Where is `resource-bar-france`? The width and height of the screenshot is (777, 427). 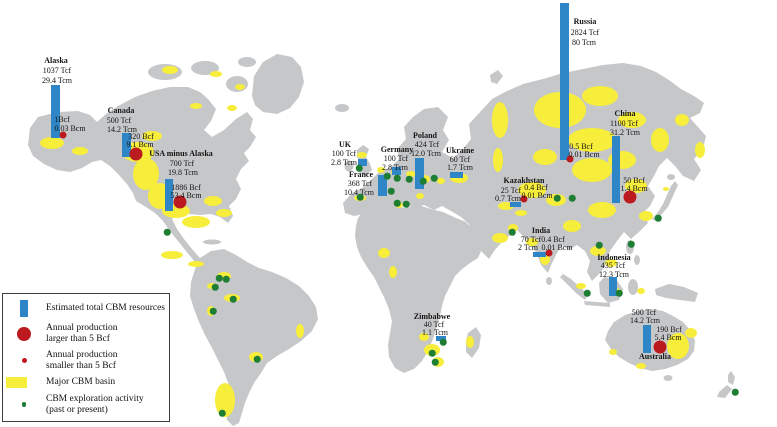 resource-bar-france is located at coordinates (382, 185).